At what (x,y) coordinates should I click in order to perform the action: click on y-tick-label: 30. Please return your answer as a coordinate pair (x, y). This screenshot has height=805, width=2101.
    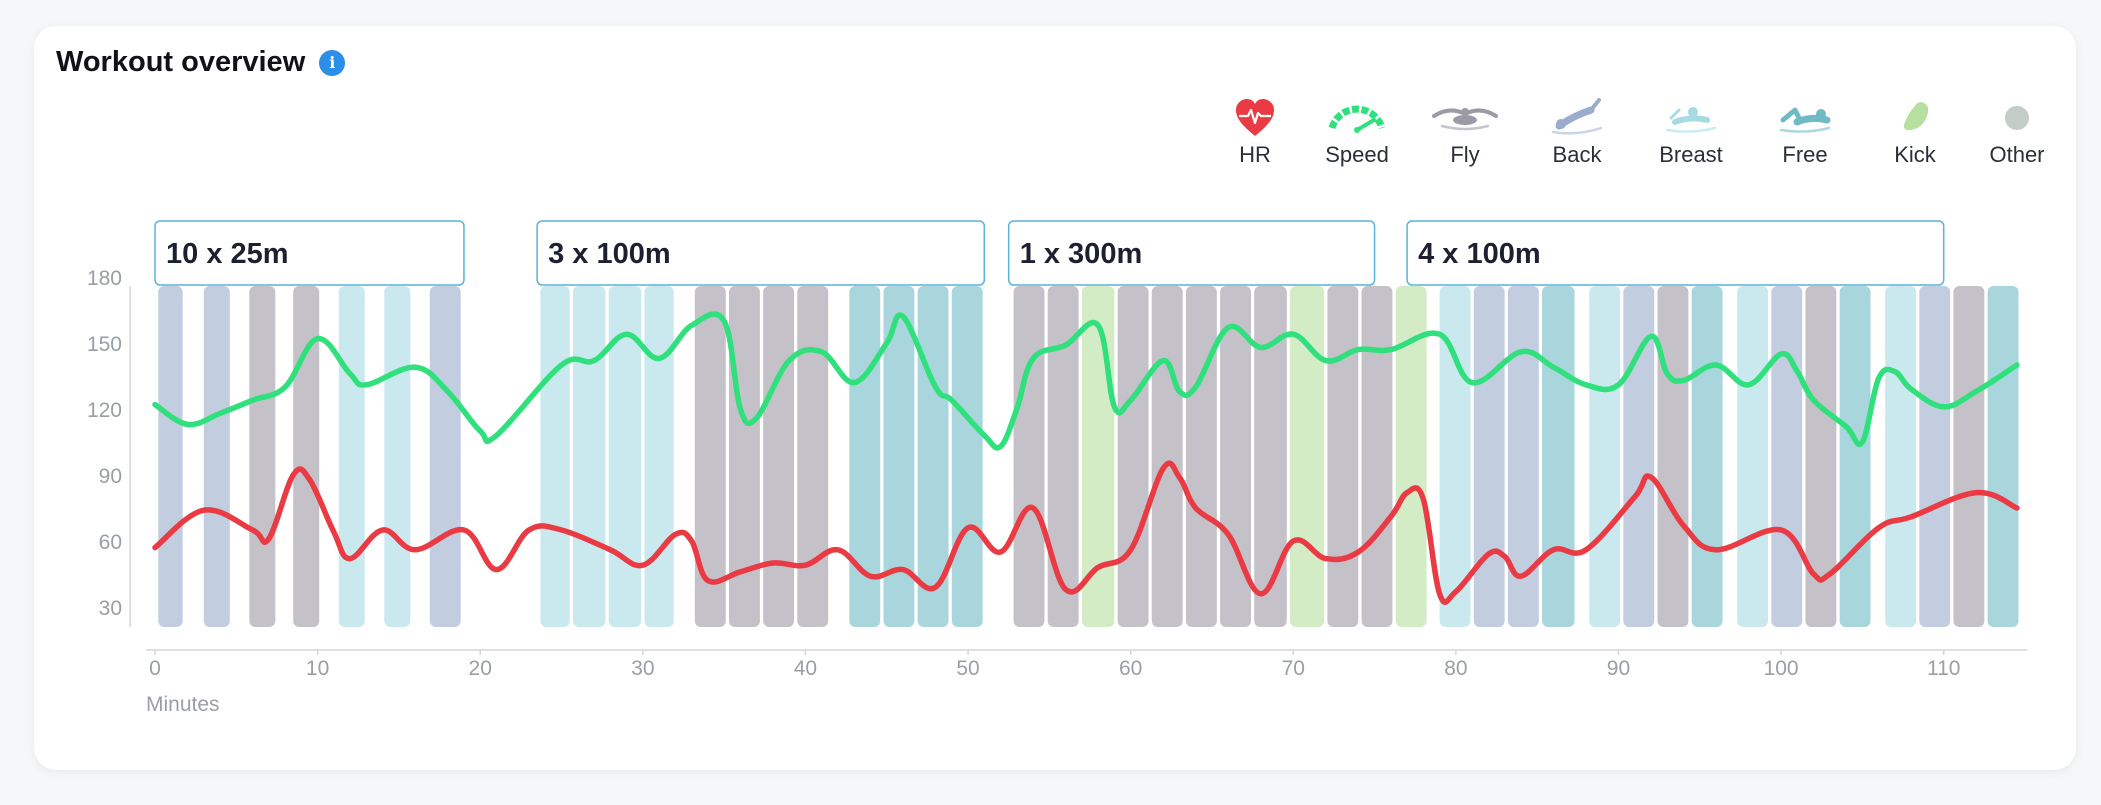
    Looking at the image, I should click on (110, 608).